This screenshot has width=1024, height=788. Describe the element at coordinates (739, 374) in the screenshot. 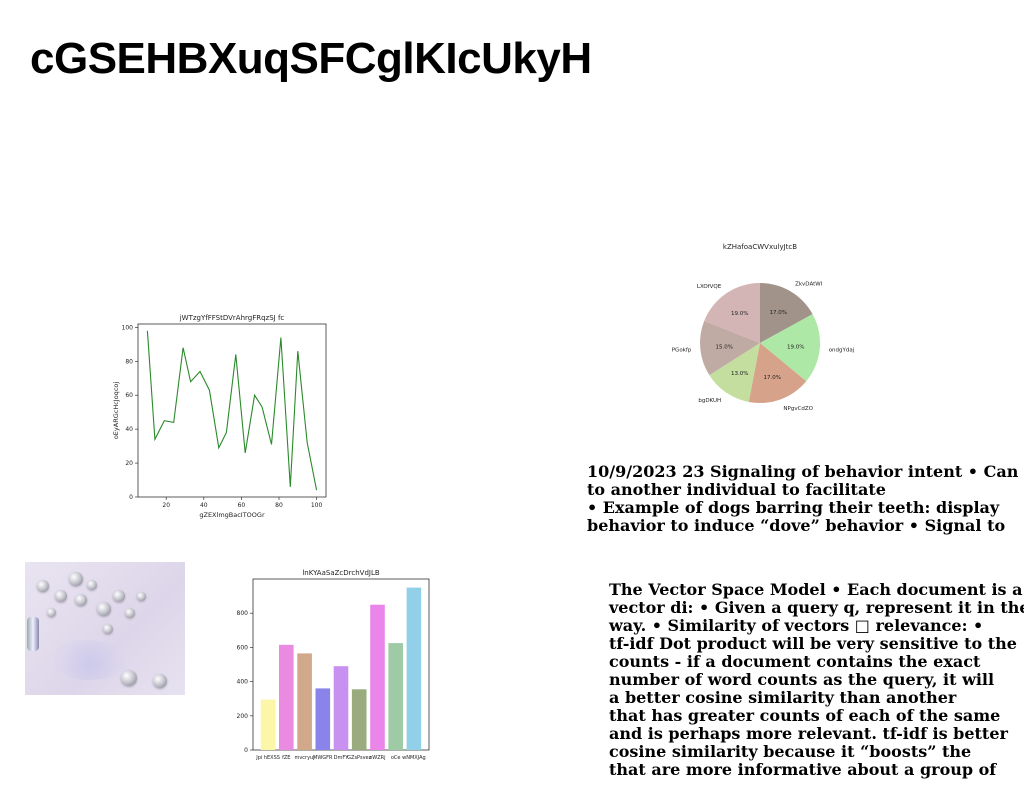

I see `slice-percent: 13.0%` at that location.